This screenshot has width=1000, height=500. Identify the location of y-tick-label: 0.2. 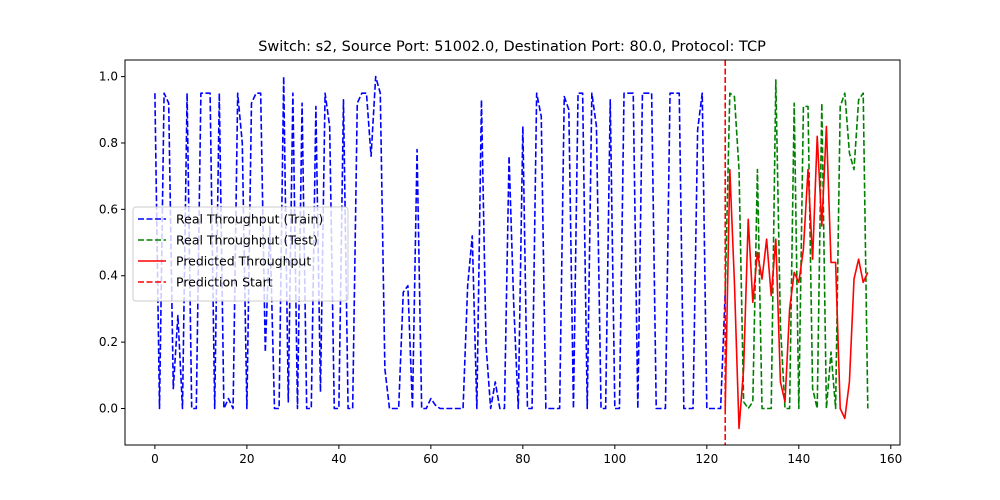
(108, 342).